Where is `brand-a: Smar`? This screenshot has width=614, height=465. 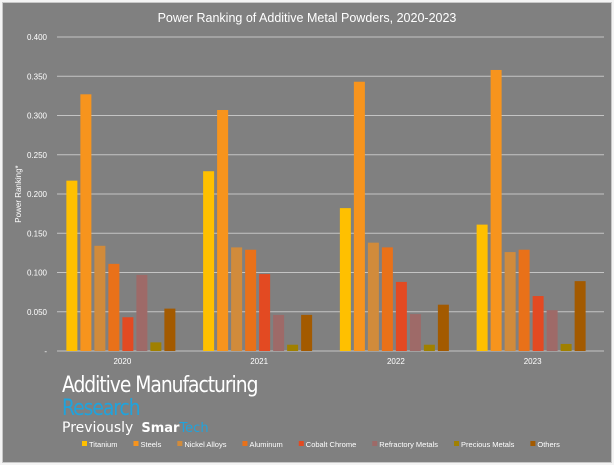
brand-a: Smar is located at coordinates (160, 428).